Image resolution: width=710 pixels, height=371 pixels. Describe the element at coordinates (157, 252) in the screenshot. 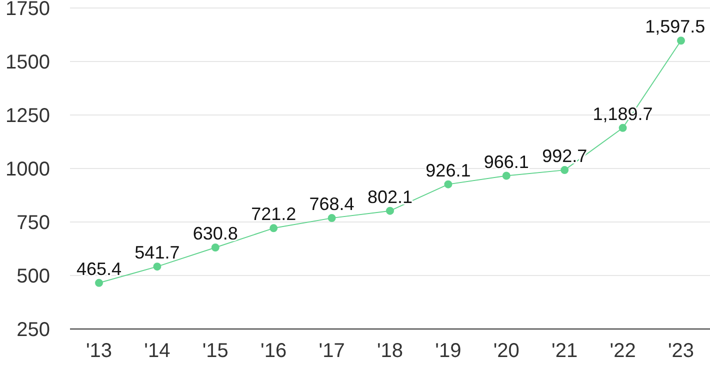

I see `data-label: 541.7` at that location.